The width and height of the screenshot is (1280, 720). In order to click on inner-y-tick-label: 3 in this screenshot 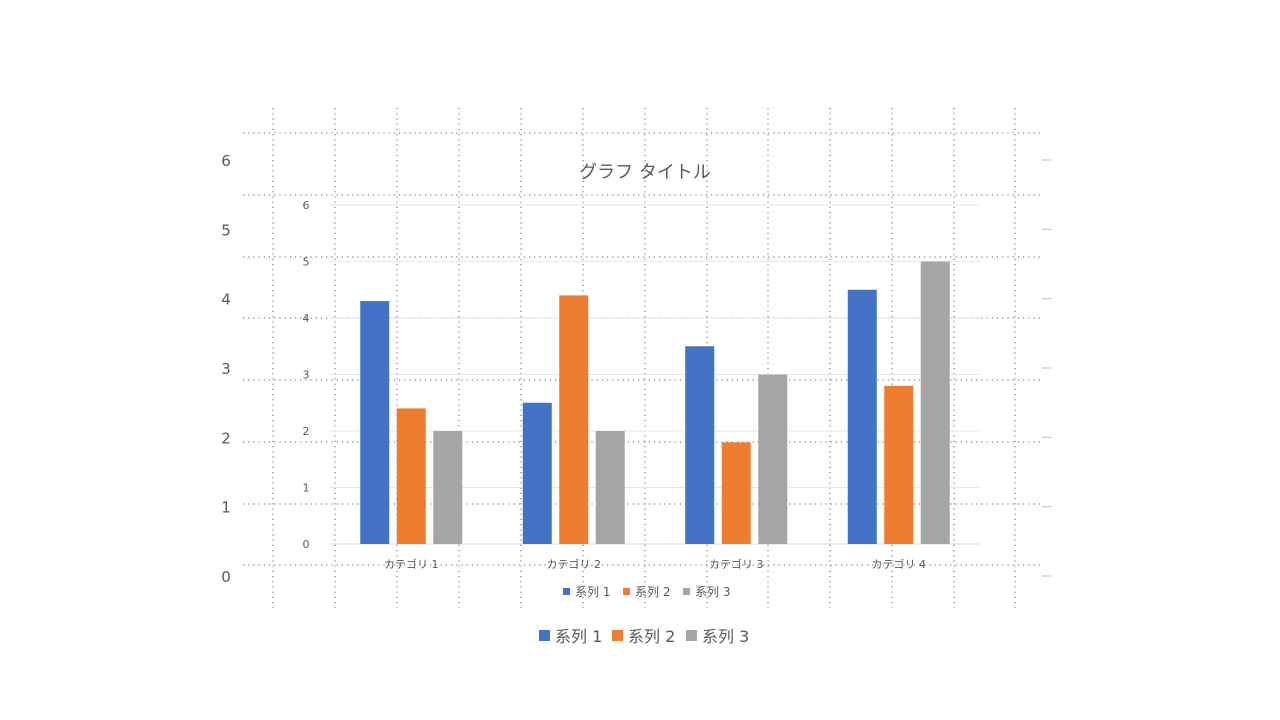, I will do `click(306, 375)`.